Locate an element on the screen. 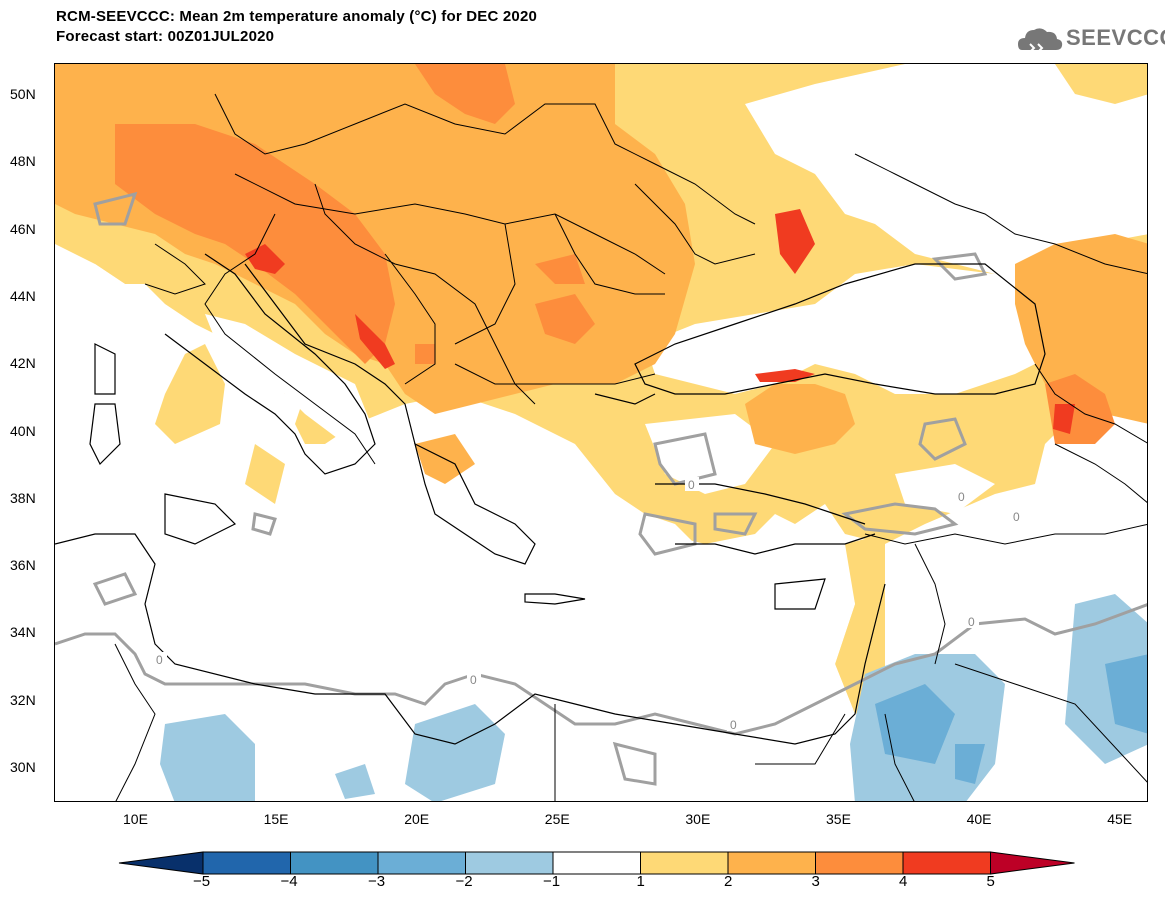  longitude-label: 10E is located at coordinates (135, 819).